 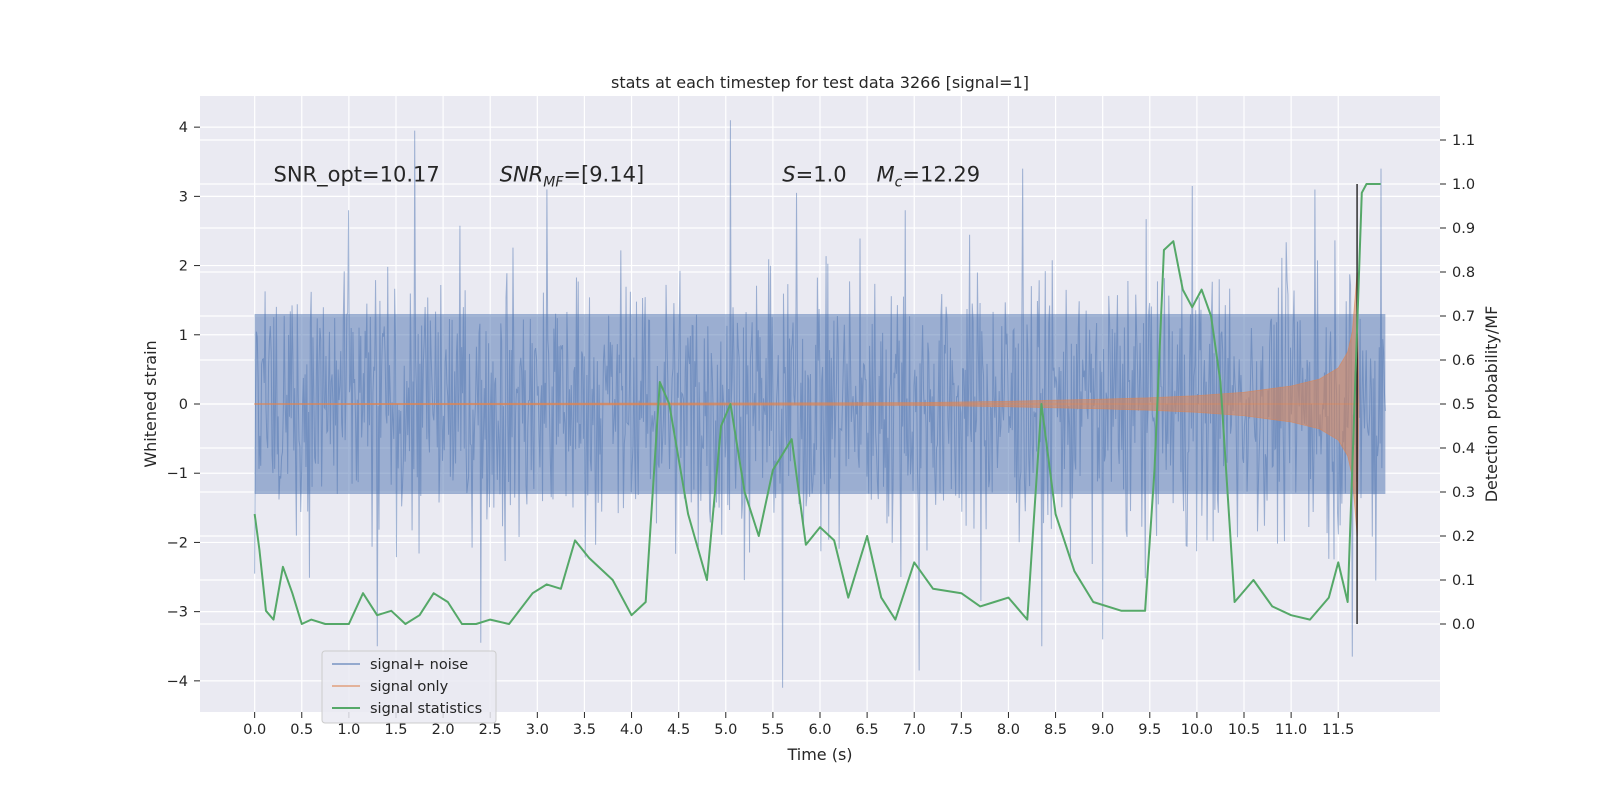 I want to click on legend-box, so click(x=409, y=687).